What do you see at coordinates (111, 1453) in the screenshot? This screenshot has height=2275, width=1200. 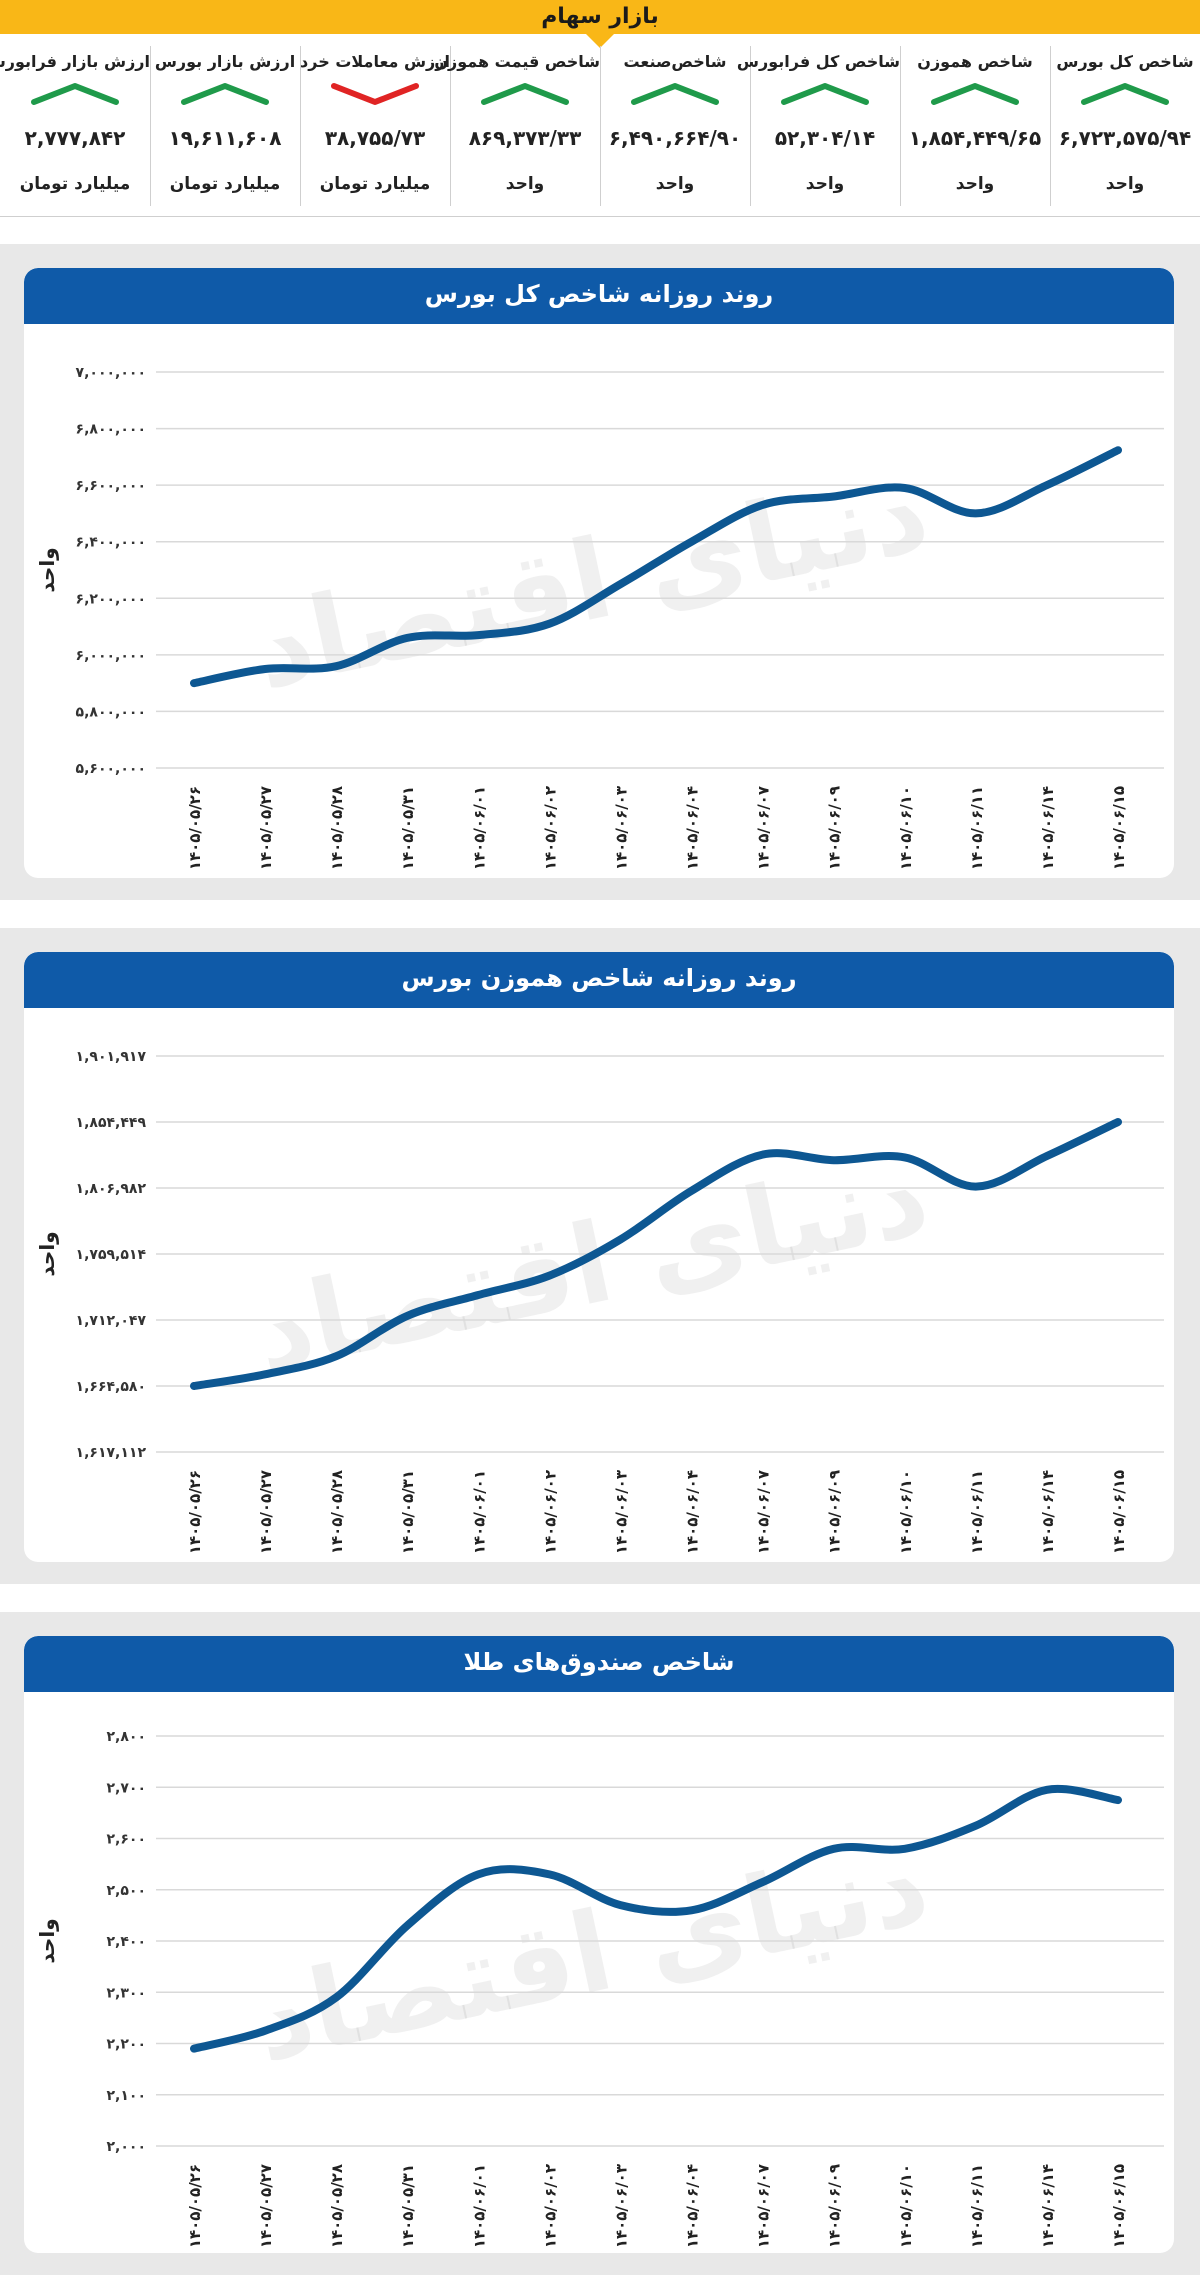 I see `y-tick-label: ۱,۶۱۷,۱۱۲` at bounding box center [111, 1453].